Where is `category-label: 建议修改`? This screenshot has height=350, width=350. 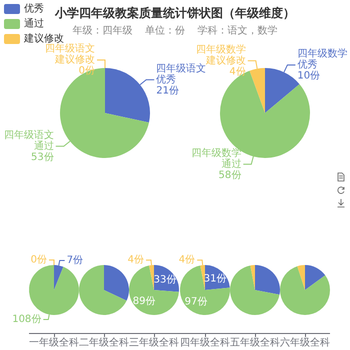 category-label: 建议修改 is located at coordinates (75, 60).